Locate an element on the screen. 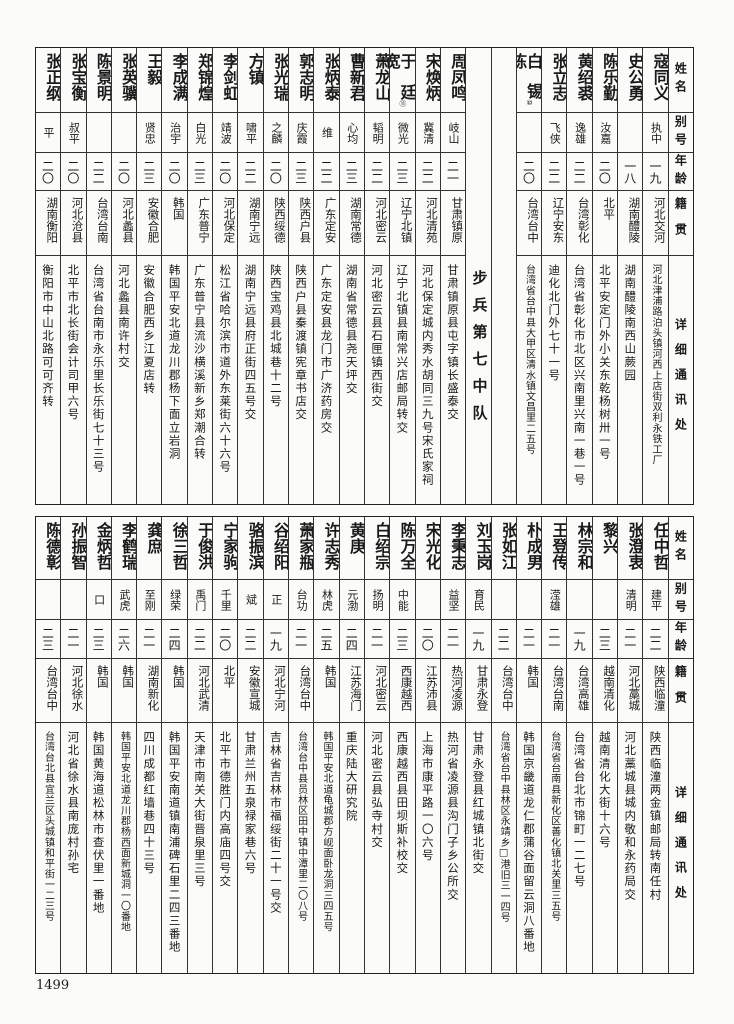 This screenshot has height=1024, width=734. person-origin: 台湾台中 is located at coordinates (48, 691).